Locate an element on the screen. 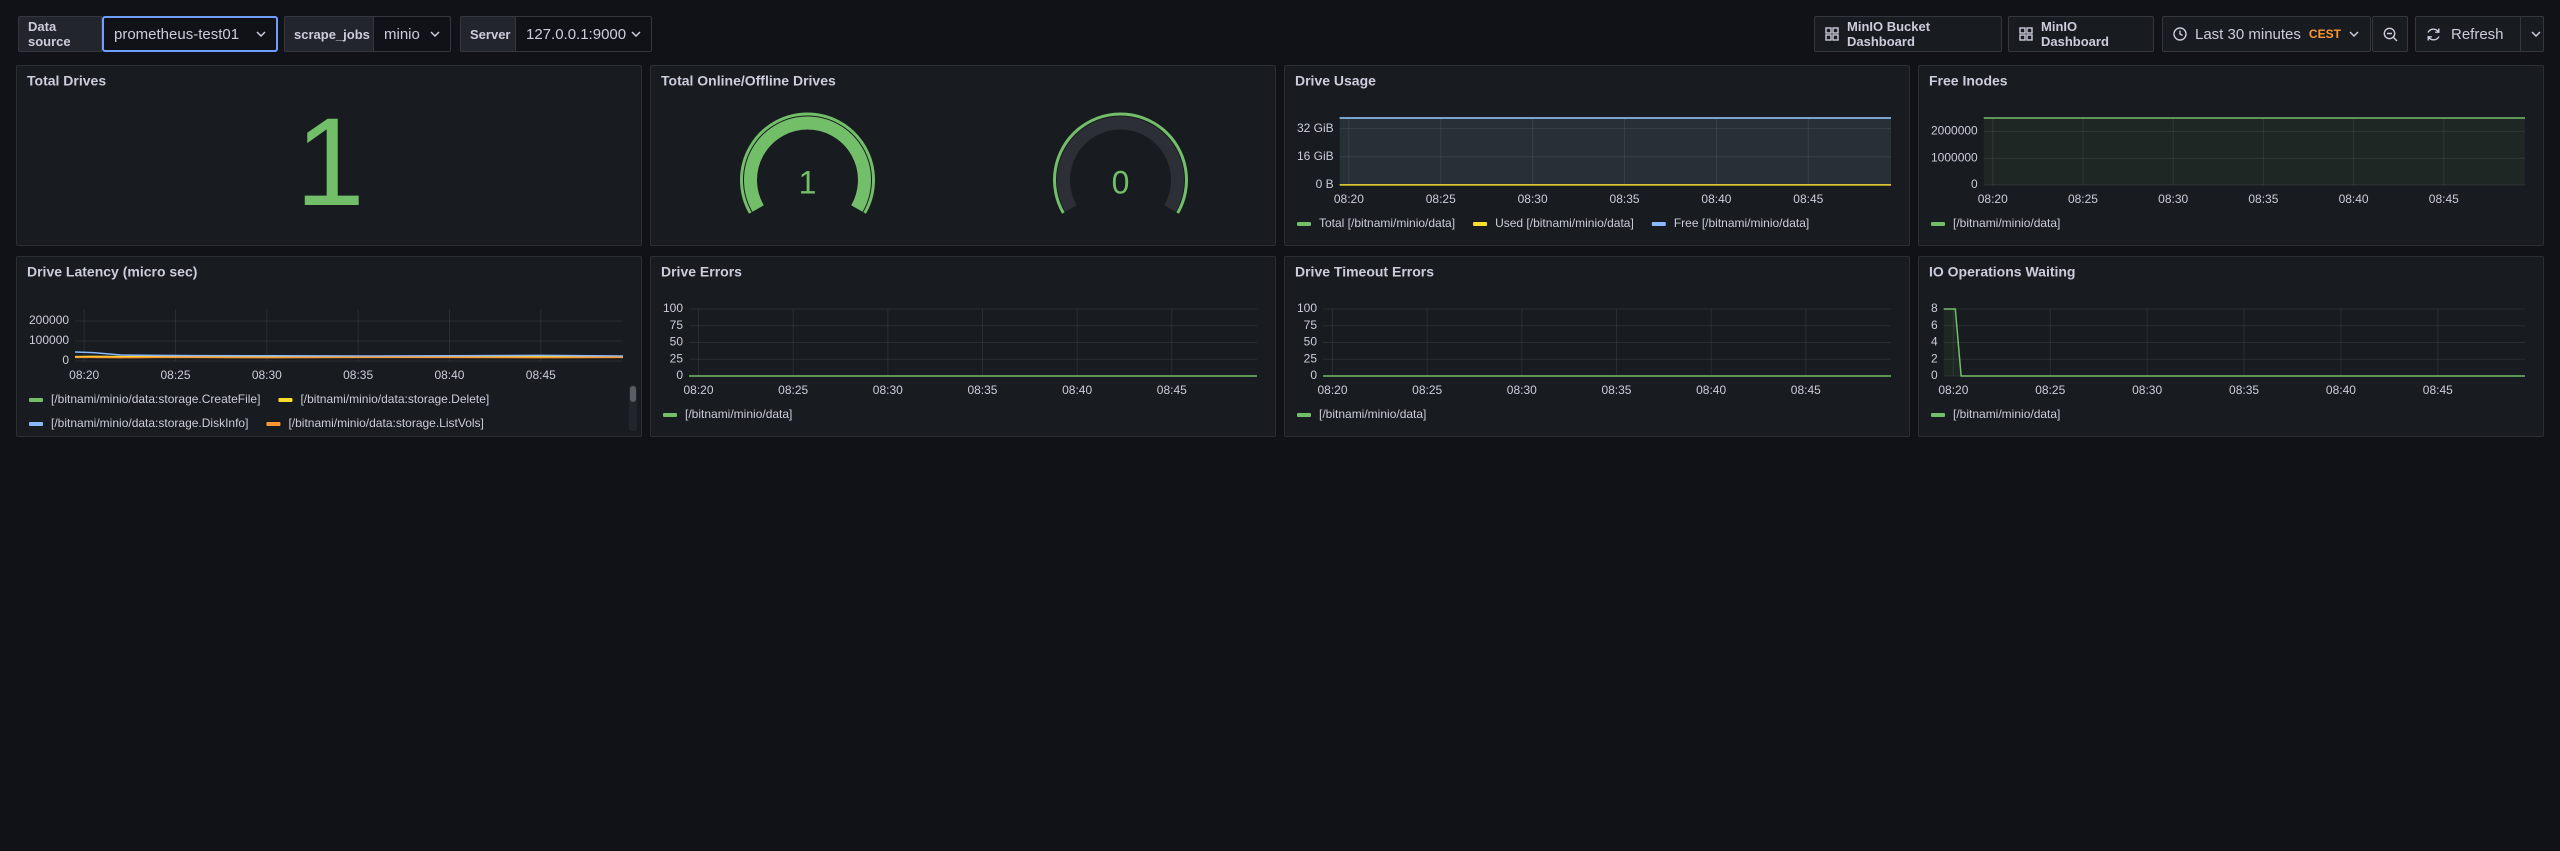 The image size is (2560, 851). dashboard-link: MinIO Bucket Dashboard is located at coordinates (1908, 34).